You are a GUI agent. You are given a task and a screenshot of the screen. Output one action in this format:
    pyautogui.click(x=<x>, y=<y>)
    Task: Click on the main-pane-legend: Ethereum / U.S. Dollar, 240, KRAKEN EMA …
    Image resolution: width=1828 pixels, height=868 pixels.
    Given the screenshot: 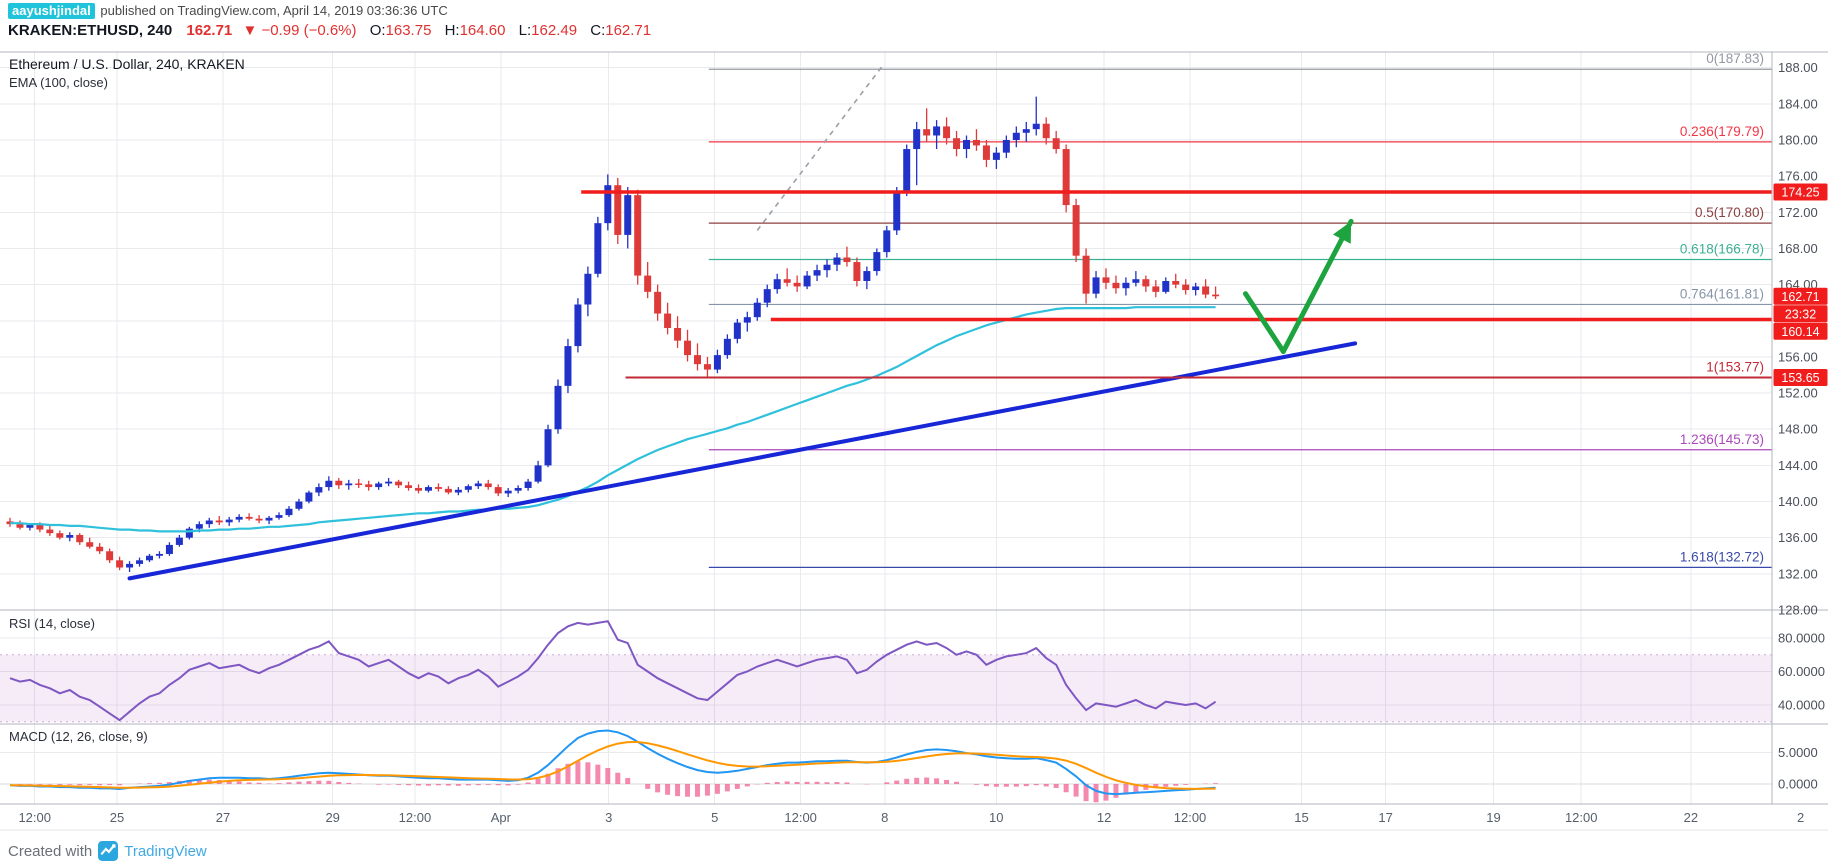 What is the action you would take?
    pyautogui.click(x=127, y=73)
    